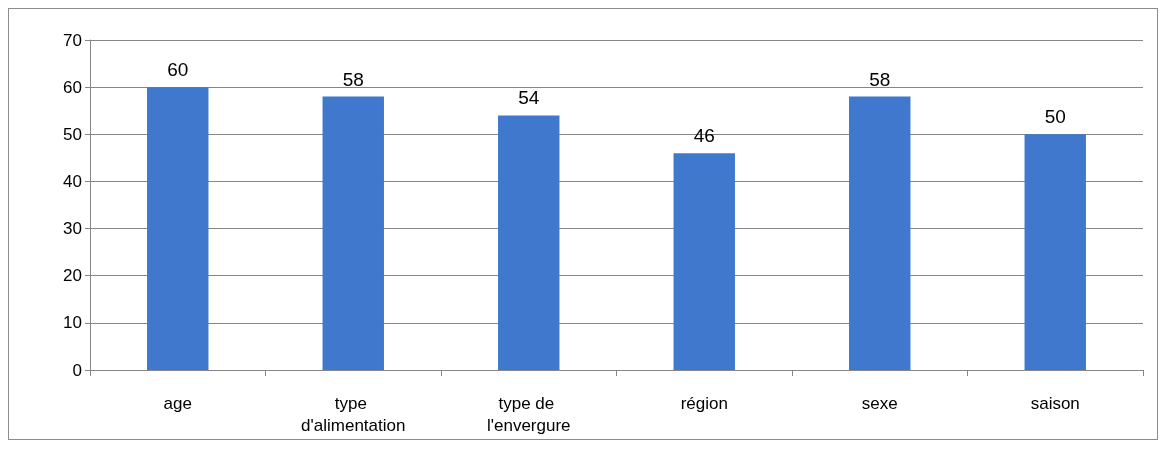 This screenshot has width=1168, height=450. I want to click on data-label: 46, so click(704, 136).